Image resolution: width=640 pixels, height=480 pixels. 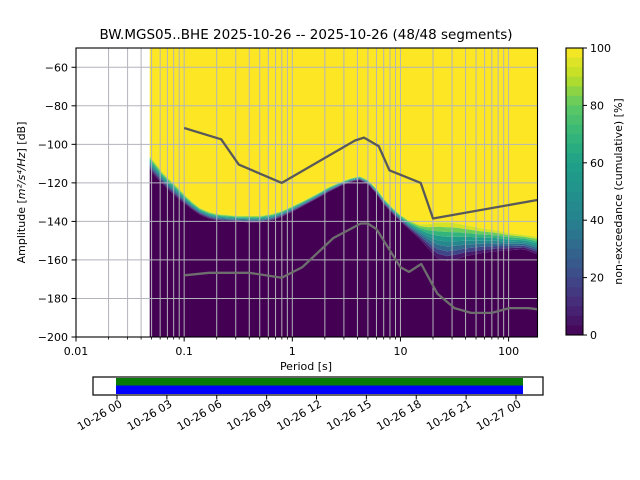 What do you see at coordinates (149, 415) in the screenshot?
I see `time-tick-label: 10-26 03` at bounding box center [149, 415].